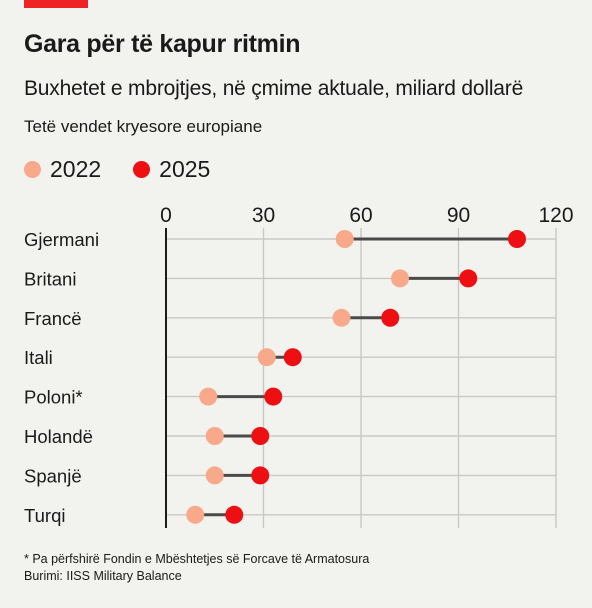  I want to click on legend: 2022 2025, so click(133, 169).